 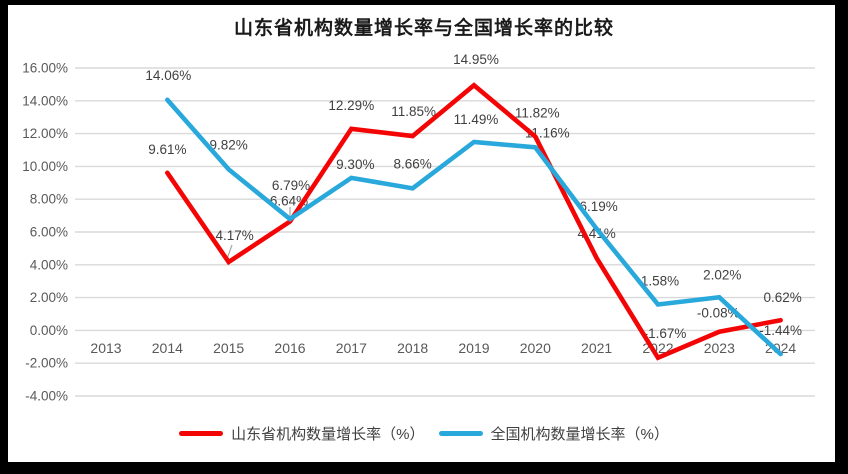 I want to click on data-label: 11.82%, so click(x=537, y=113).